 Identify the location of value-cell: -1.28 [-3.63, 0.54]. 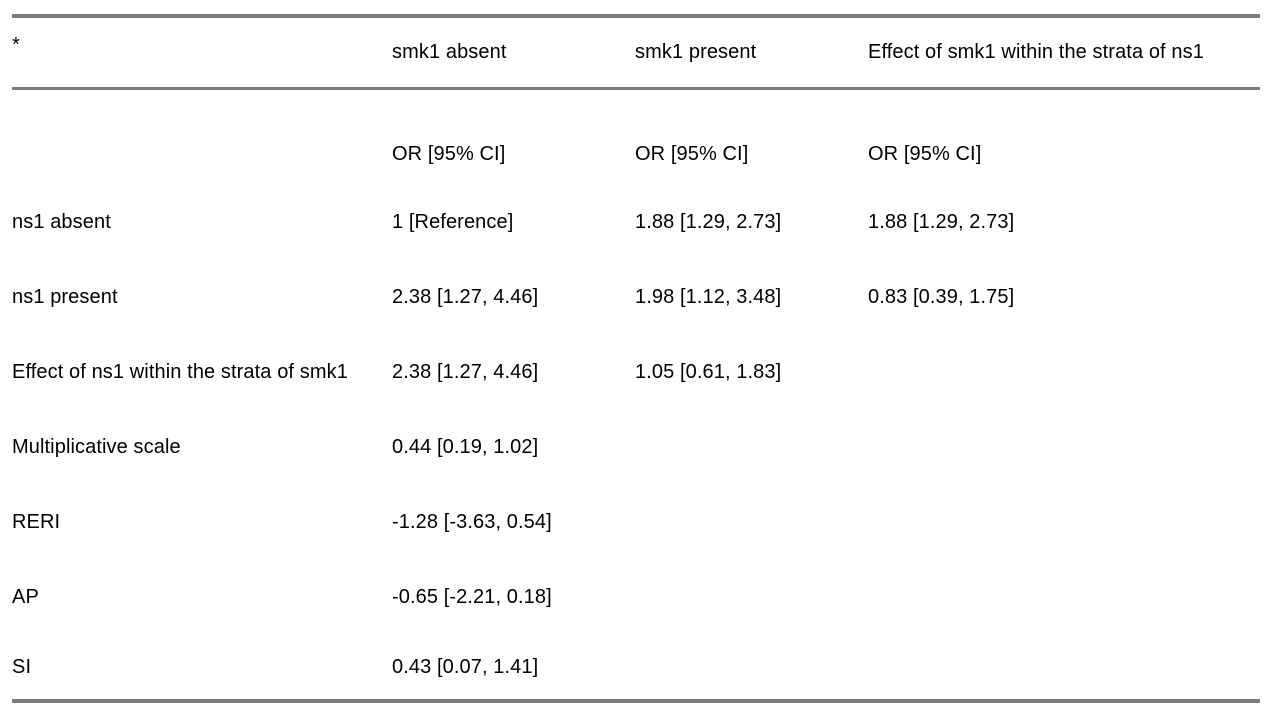
(472, 521).